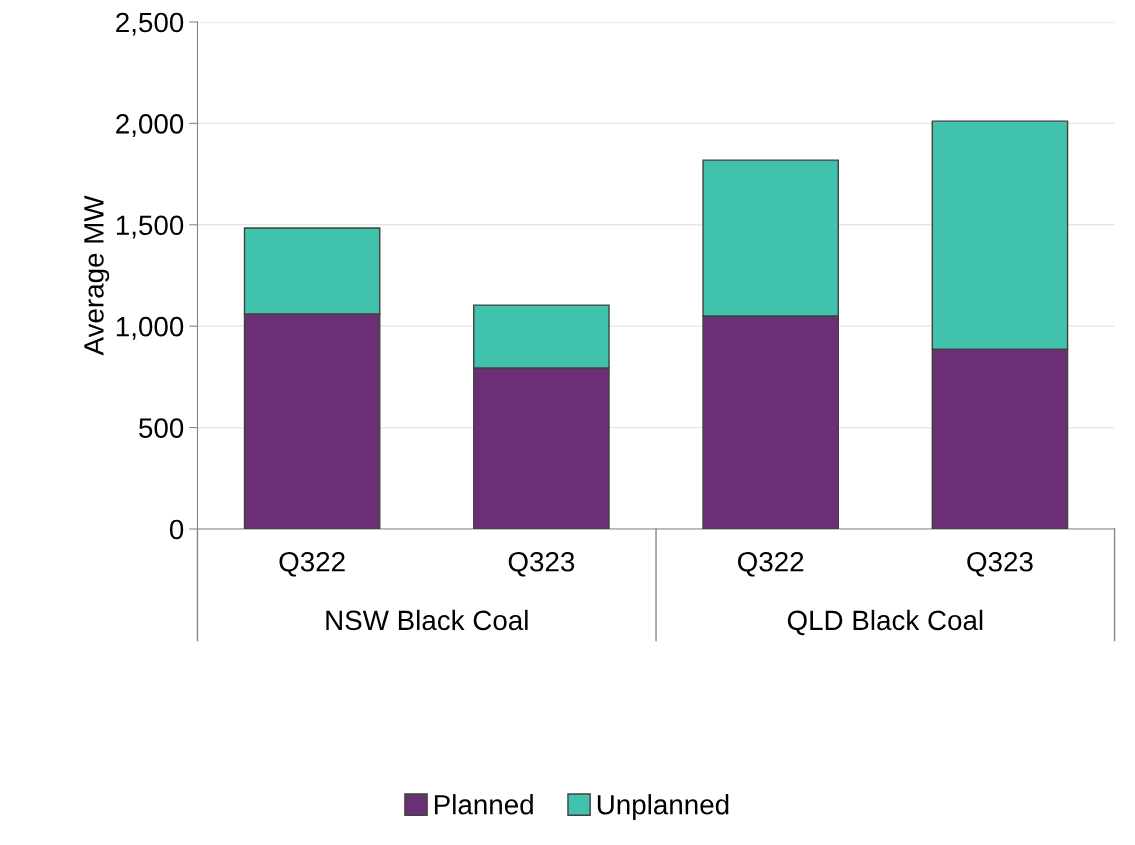 The width and height of the screenshot is (1135, 845). What do you see at coordinates (885, 622) in the screenshot?
I see `text: QLD Black Coal` at bounding box center [885, 622].